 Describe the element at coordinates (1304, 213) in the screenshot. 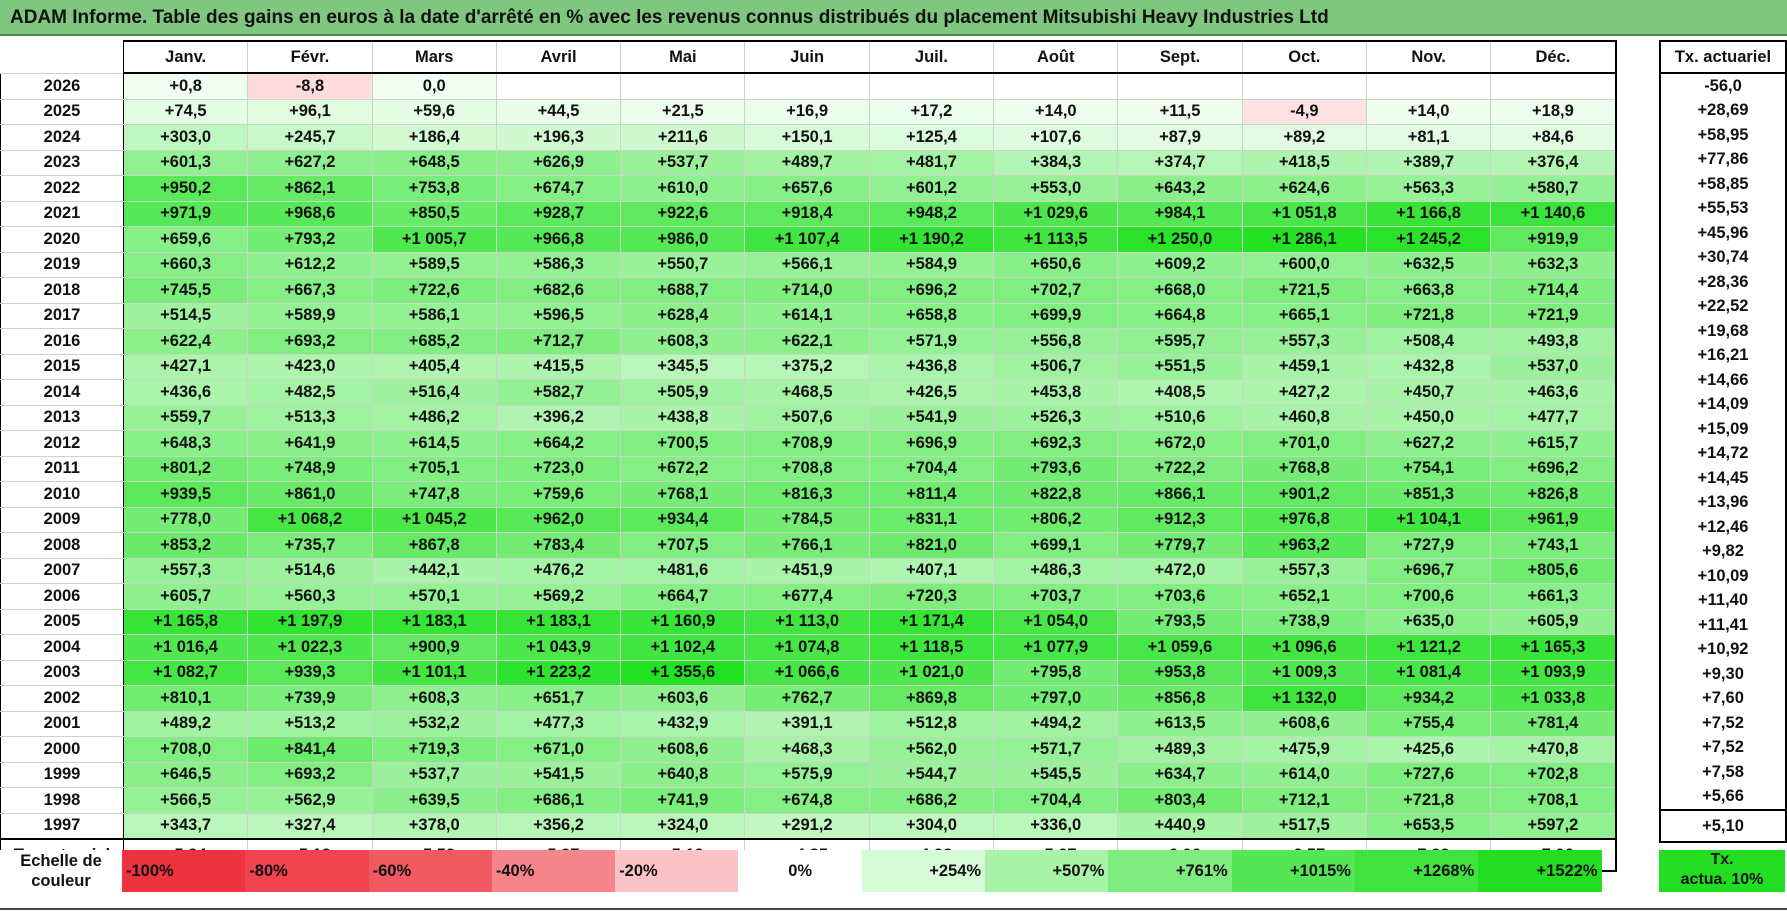

I see `gain-cell: +1 051,8` at that location.